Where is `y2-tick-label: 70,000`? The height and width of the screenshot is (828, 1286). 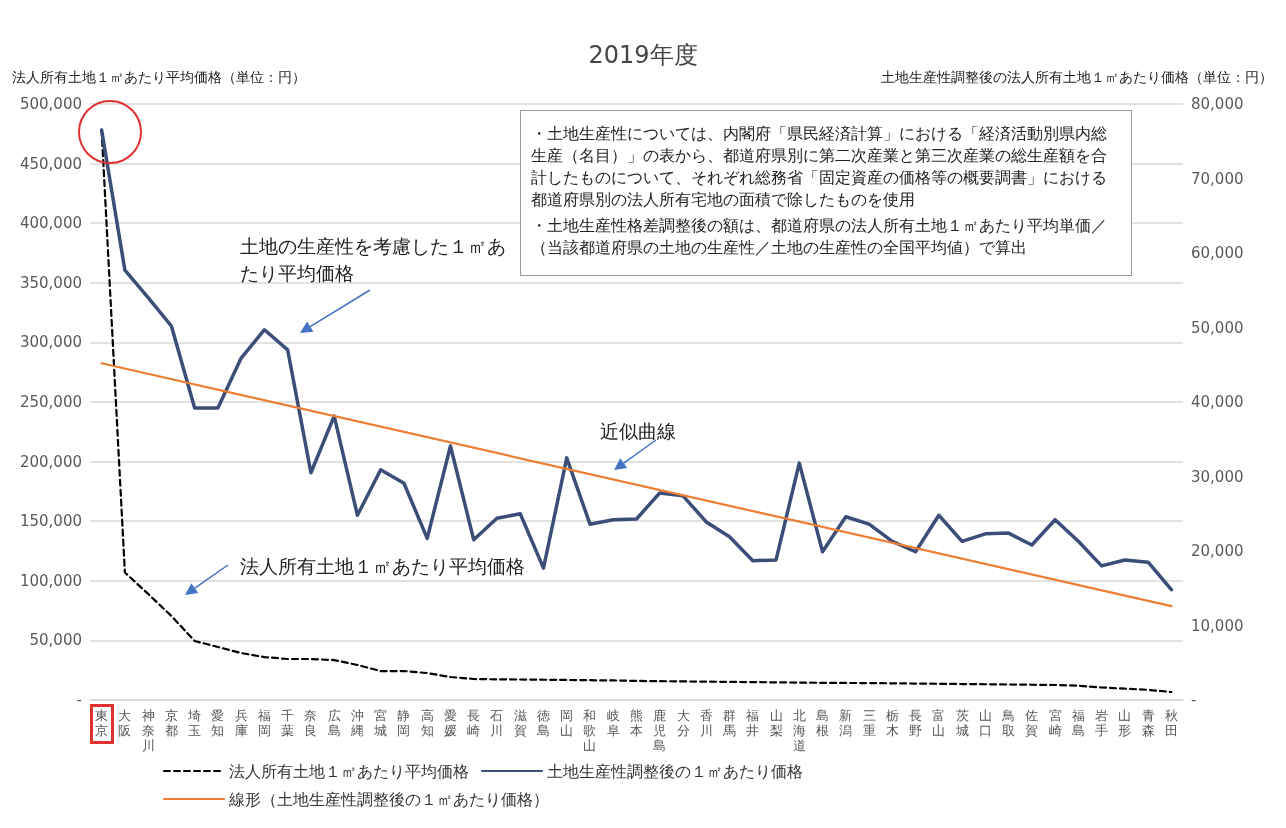 y2-tick-label: 70,000 is located at coordinates (1217, 178).